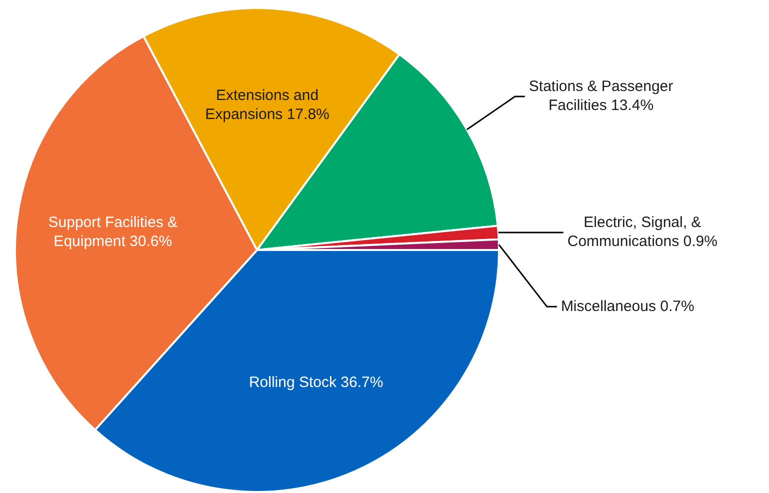 The height and width of the screenshot is (493, 769). I want to click on slice-label: Rolling Stock 36.7%, so click(316, 382).